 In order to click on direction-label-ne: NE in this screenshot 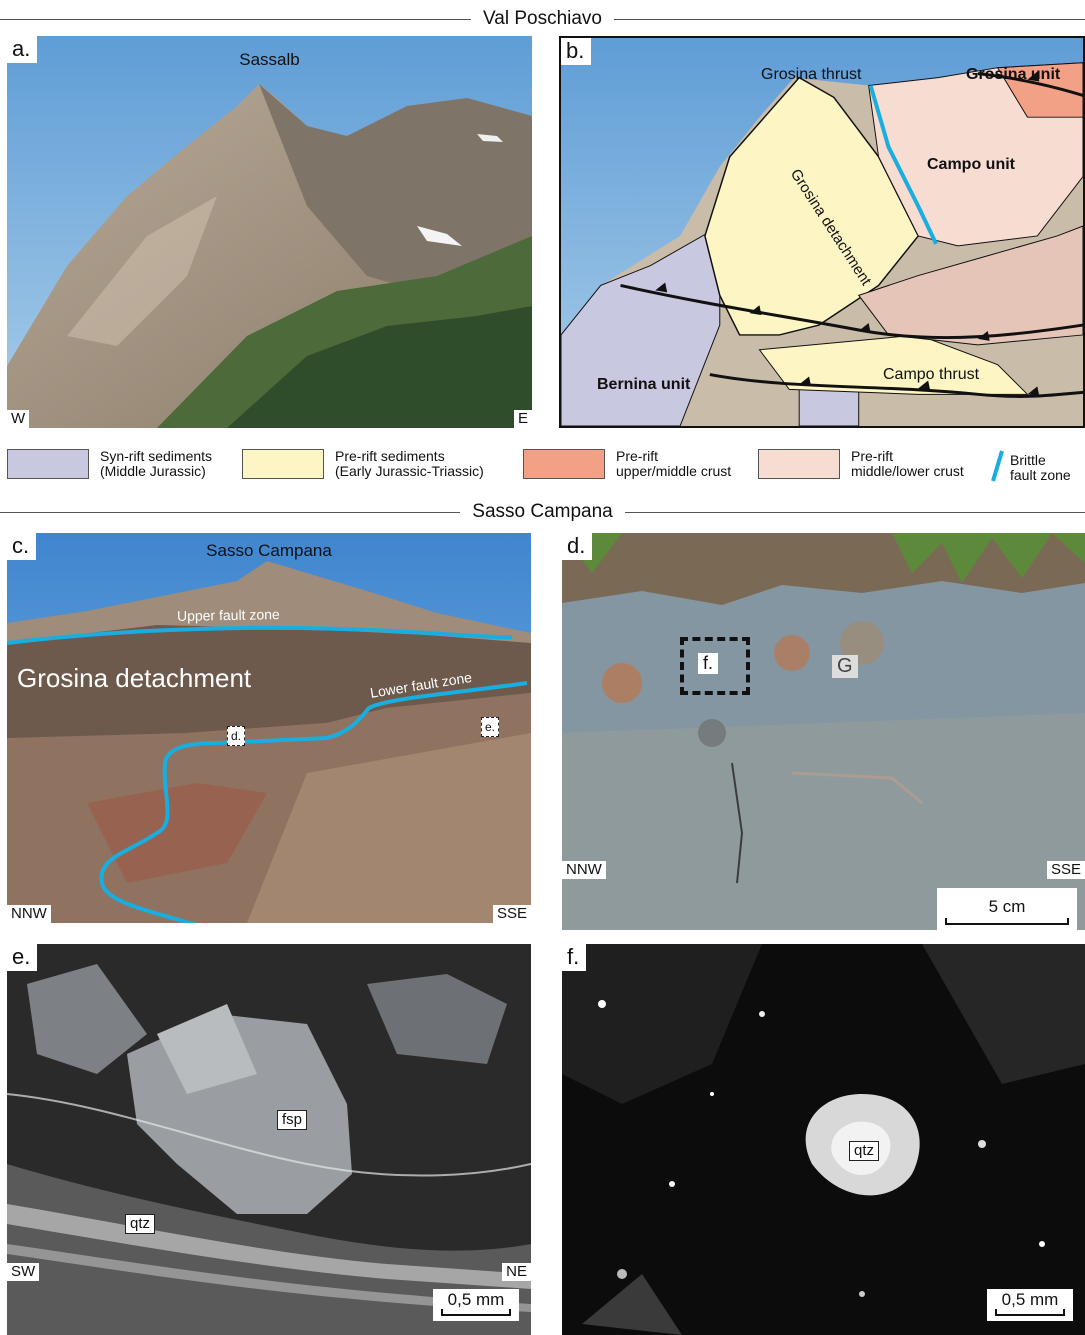, I will do `click(516, 1272)`.